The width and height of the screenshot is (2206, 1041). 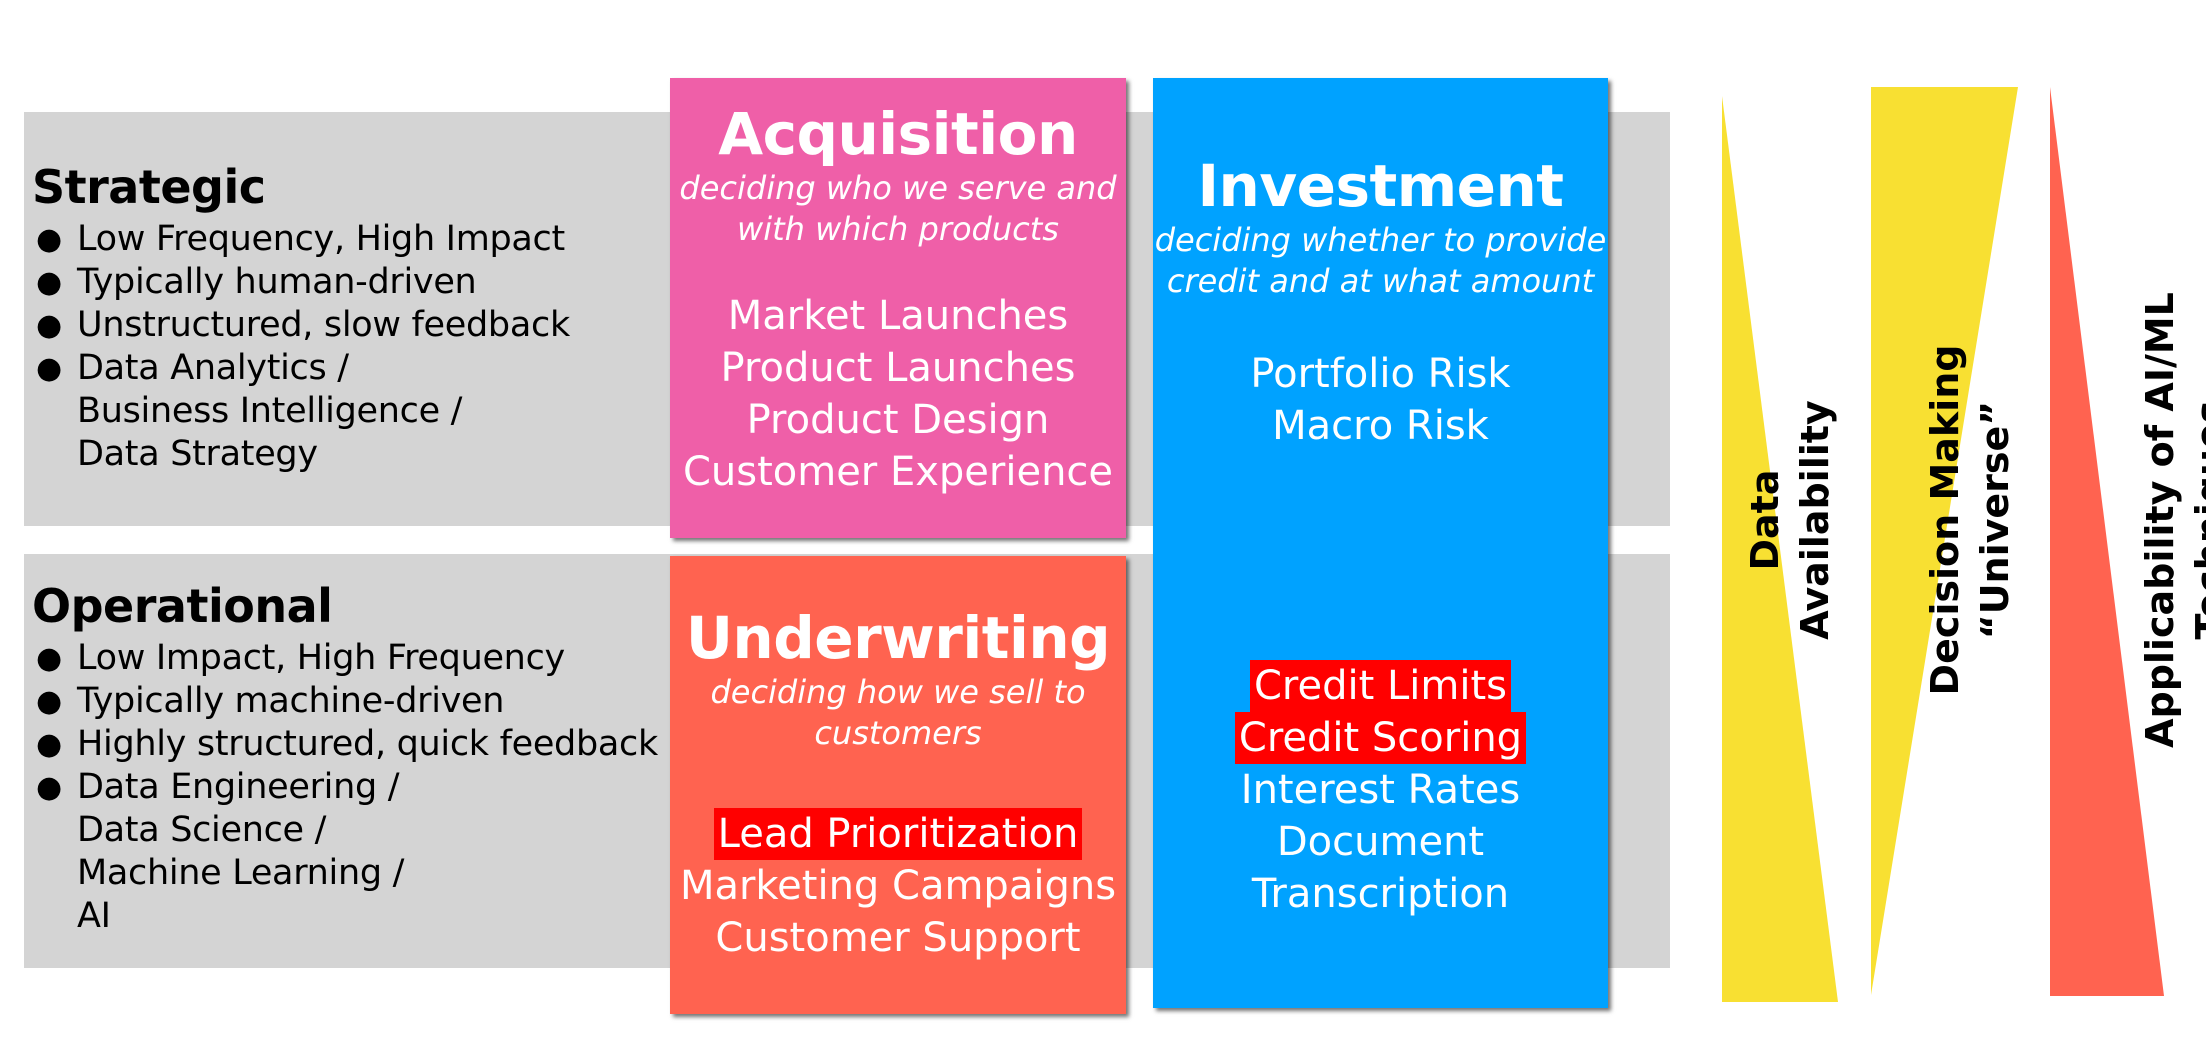 I want to click on bullet-text: Data Strategy, so click(x=197, y=454).